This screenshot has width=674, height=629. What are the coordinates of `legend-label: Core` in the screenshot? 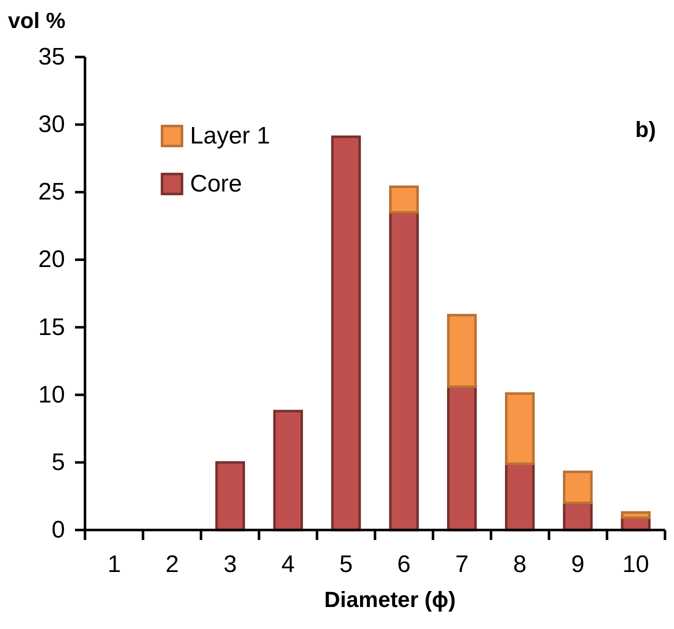 It's located at (216, 184).